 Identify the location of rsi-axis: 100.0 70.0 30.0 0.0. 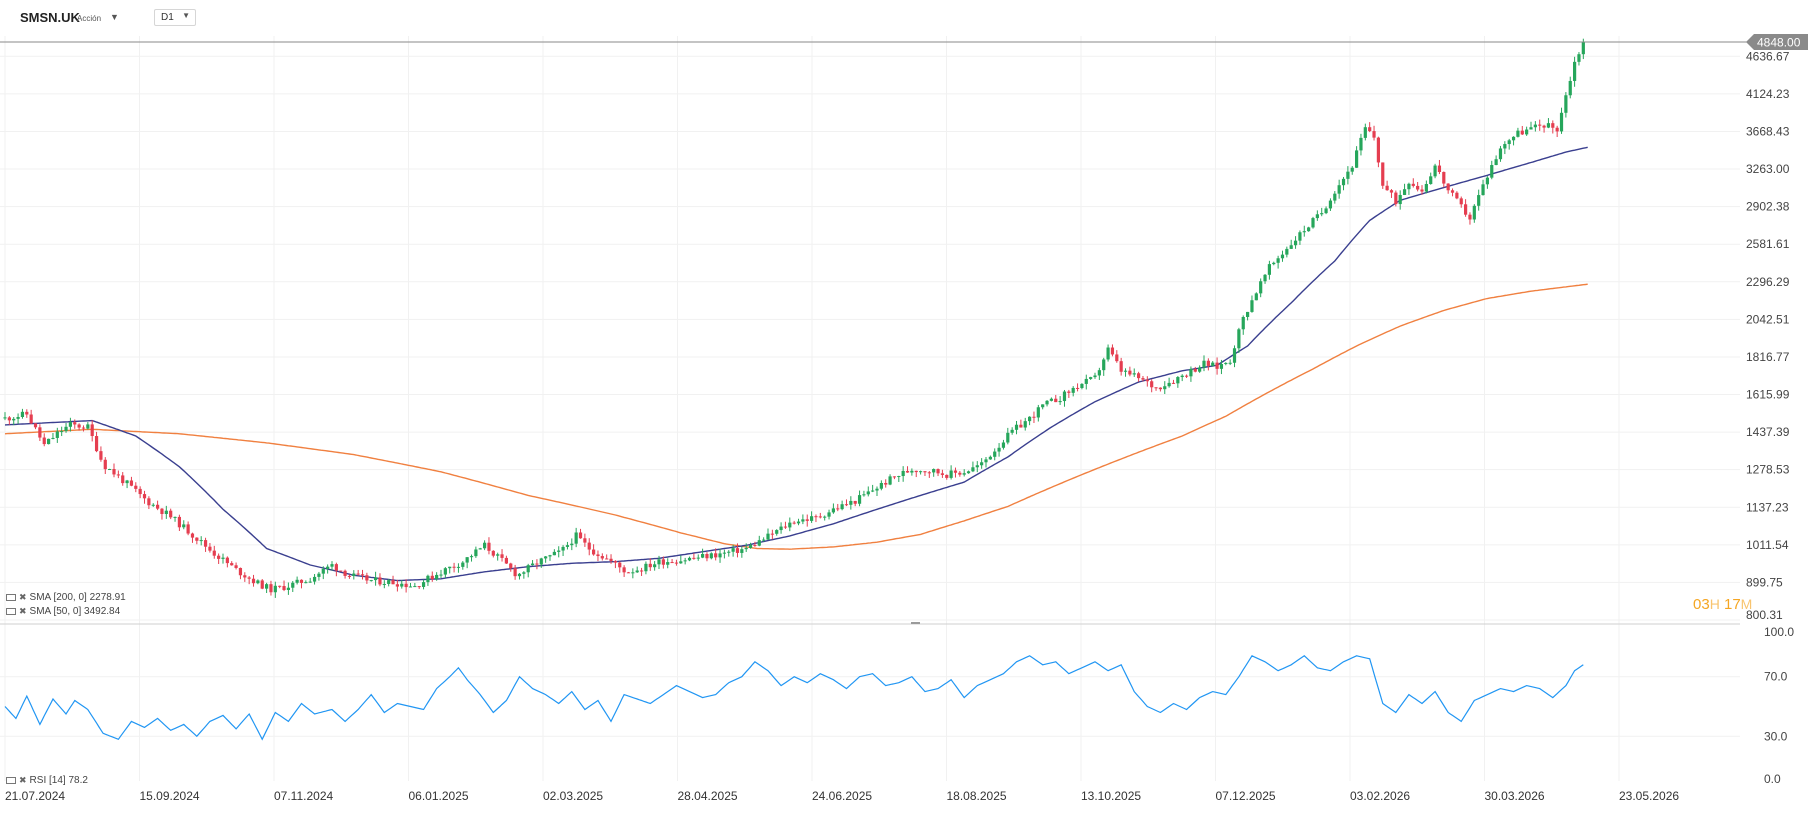
(1779, 705).